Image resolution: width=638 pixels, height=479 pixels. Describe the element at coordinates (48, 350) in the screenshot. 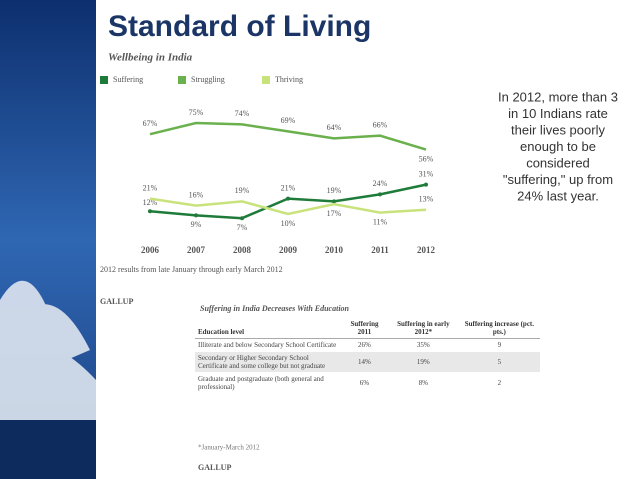

I see `temple-decor` at that location.